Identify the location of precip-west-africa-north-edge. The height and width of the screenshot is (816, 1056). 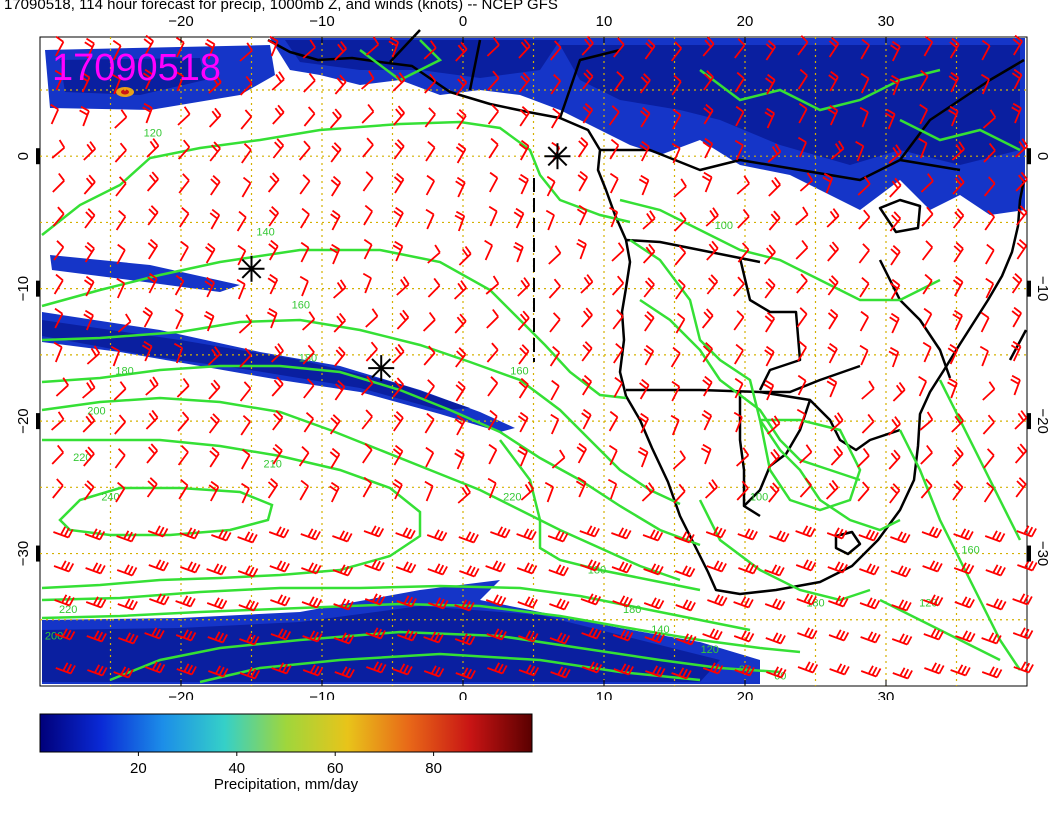
(422, 59).